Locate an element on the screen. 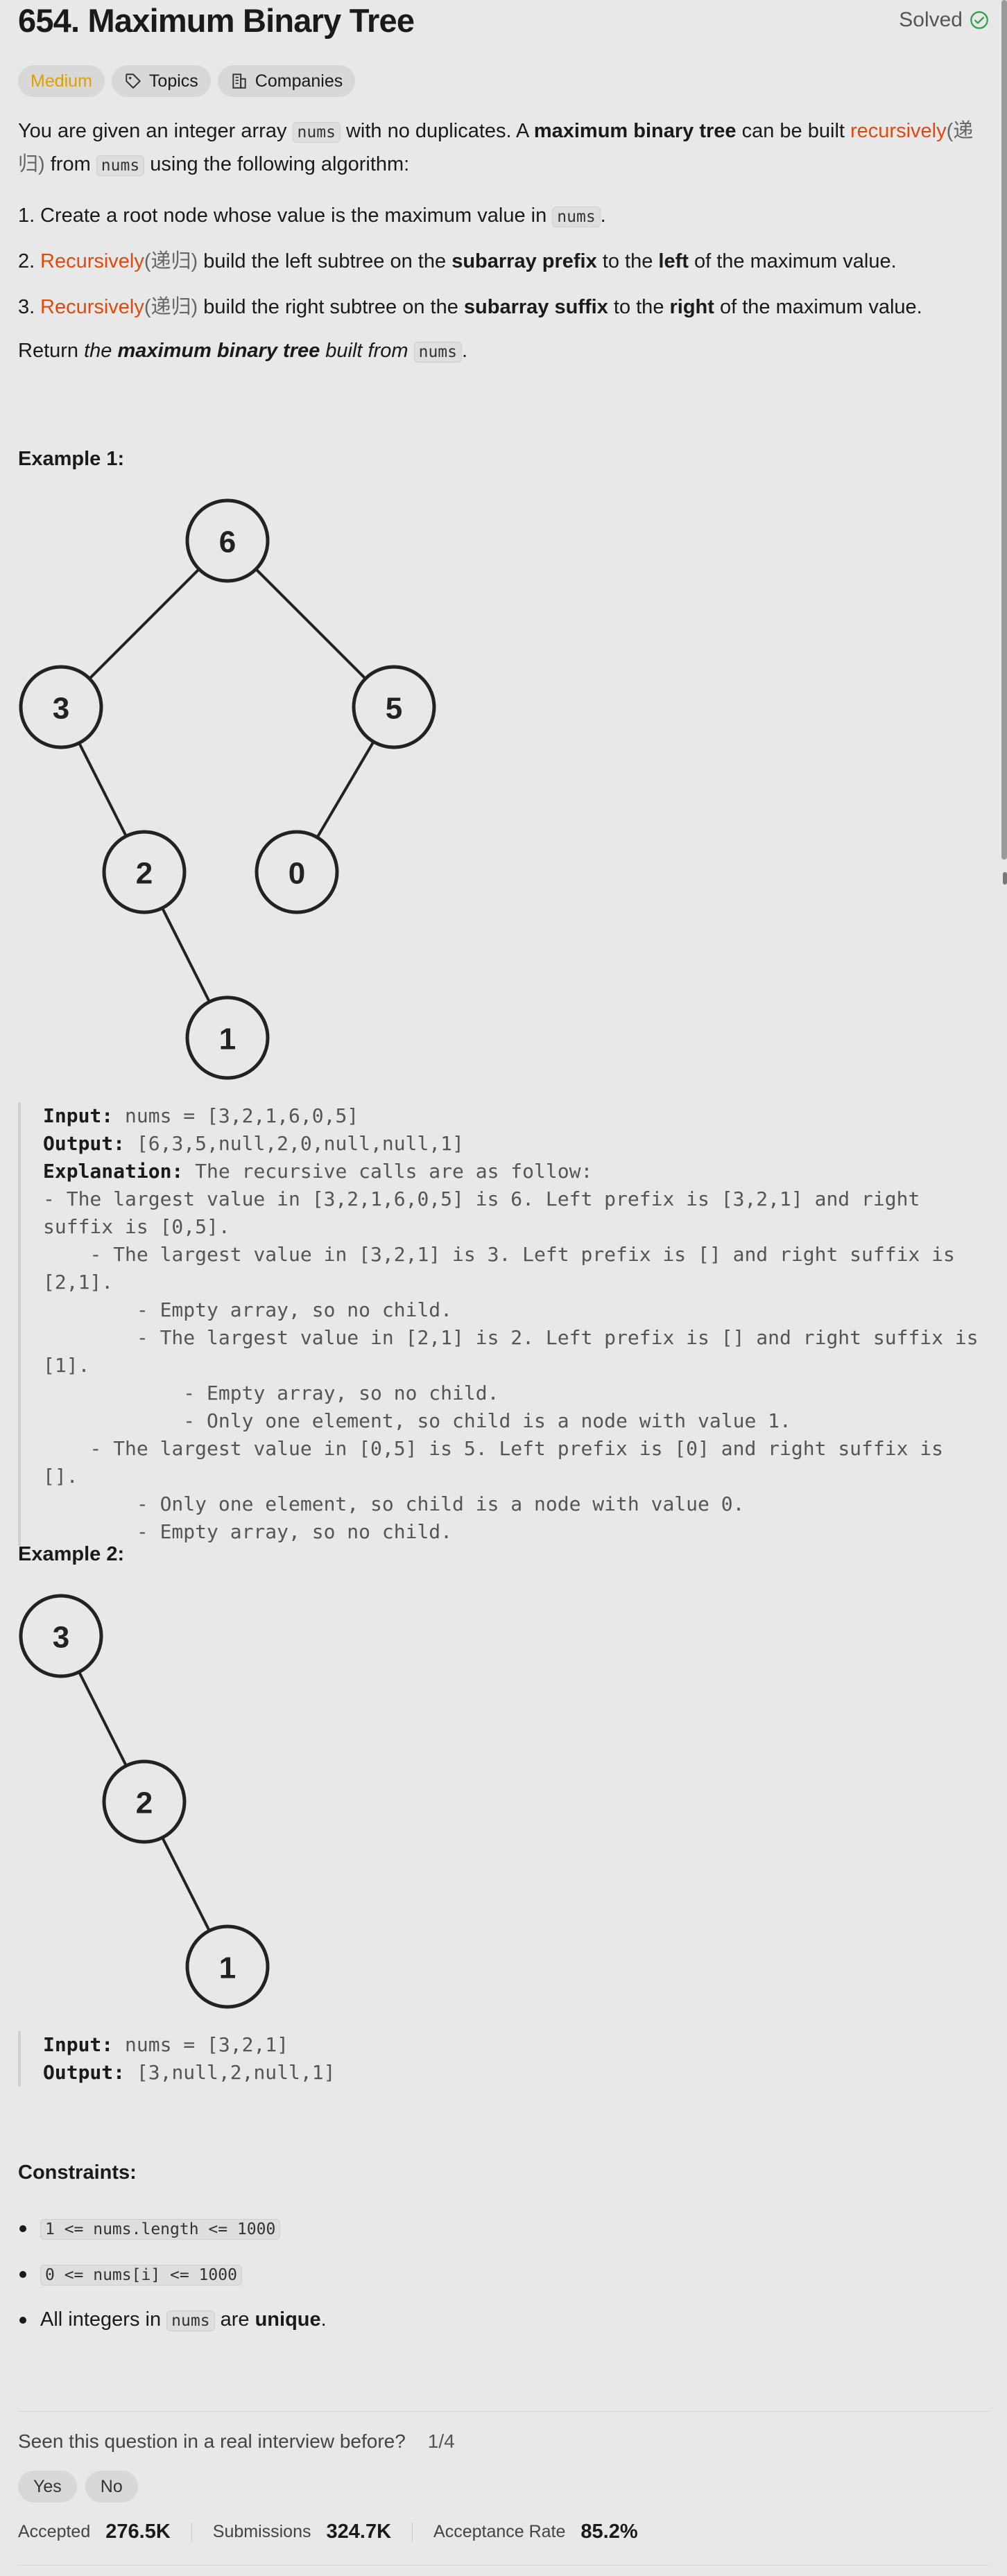 This screenshot has height=2576, width=1007. feedback-buttons: Yes No is located at coordinates (78, 2487).